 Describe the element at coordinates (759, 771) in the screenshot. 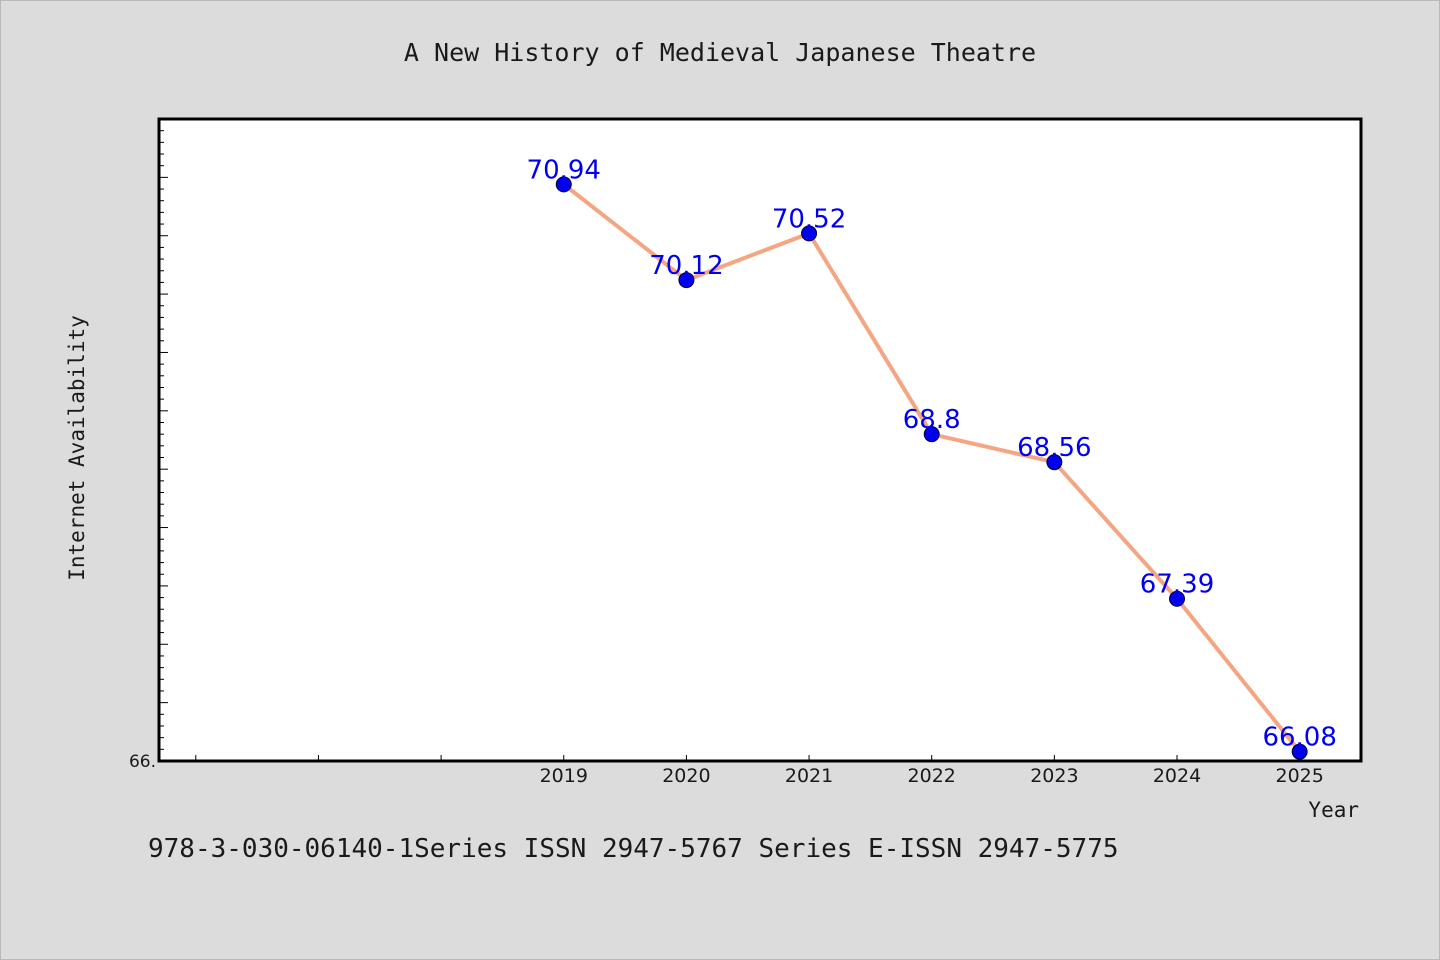

I see `x-axis-ticks: 2019 2020 2021 2022 2023 2024 2025` at that location.